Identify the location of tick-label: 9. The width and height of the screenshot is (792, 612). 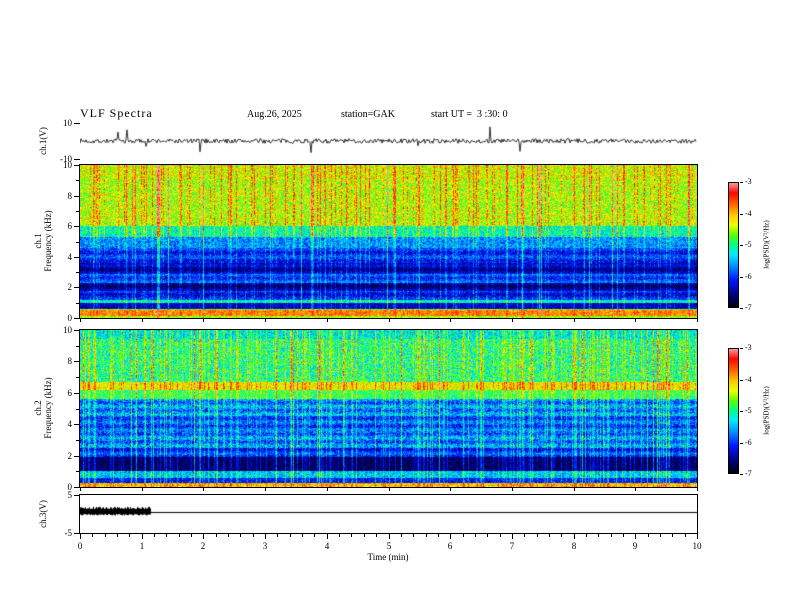
(635, 546).